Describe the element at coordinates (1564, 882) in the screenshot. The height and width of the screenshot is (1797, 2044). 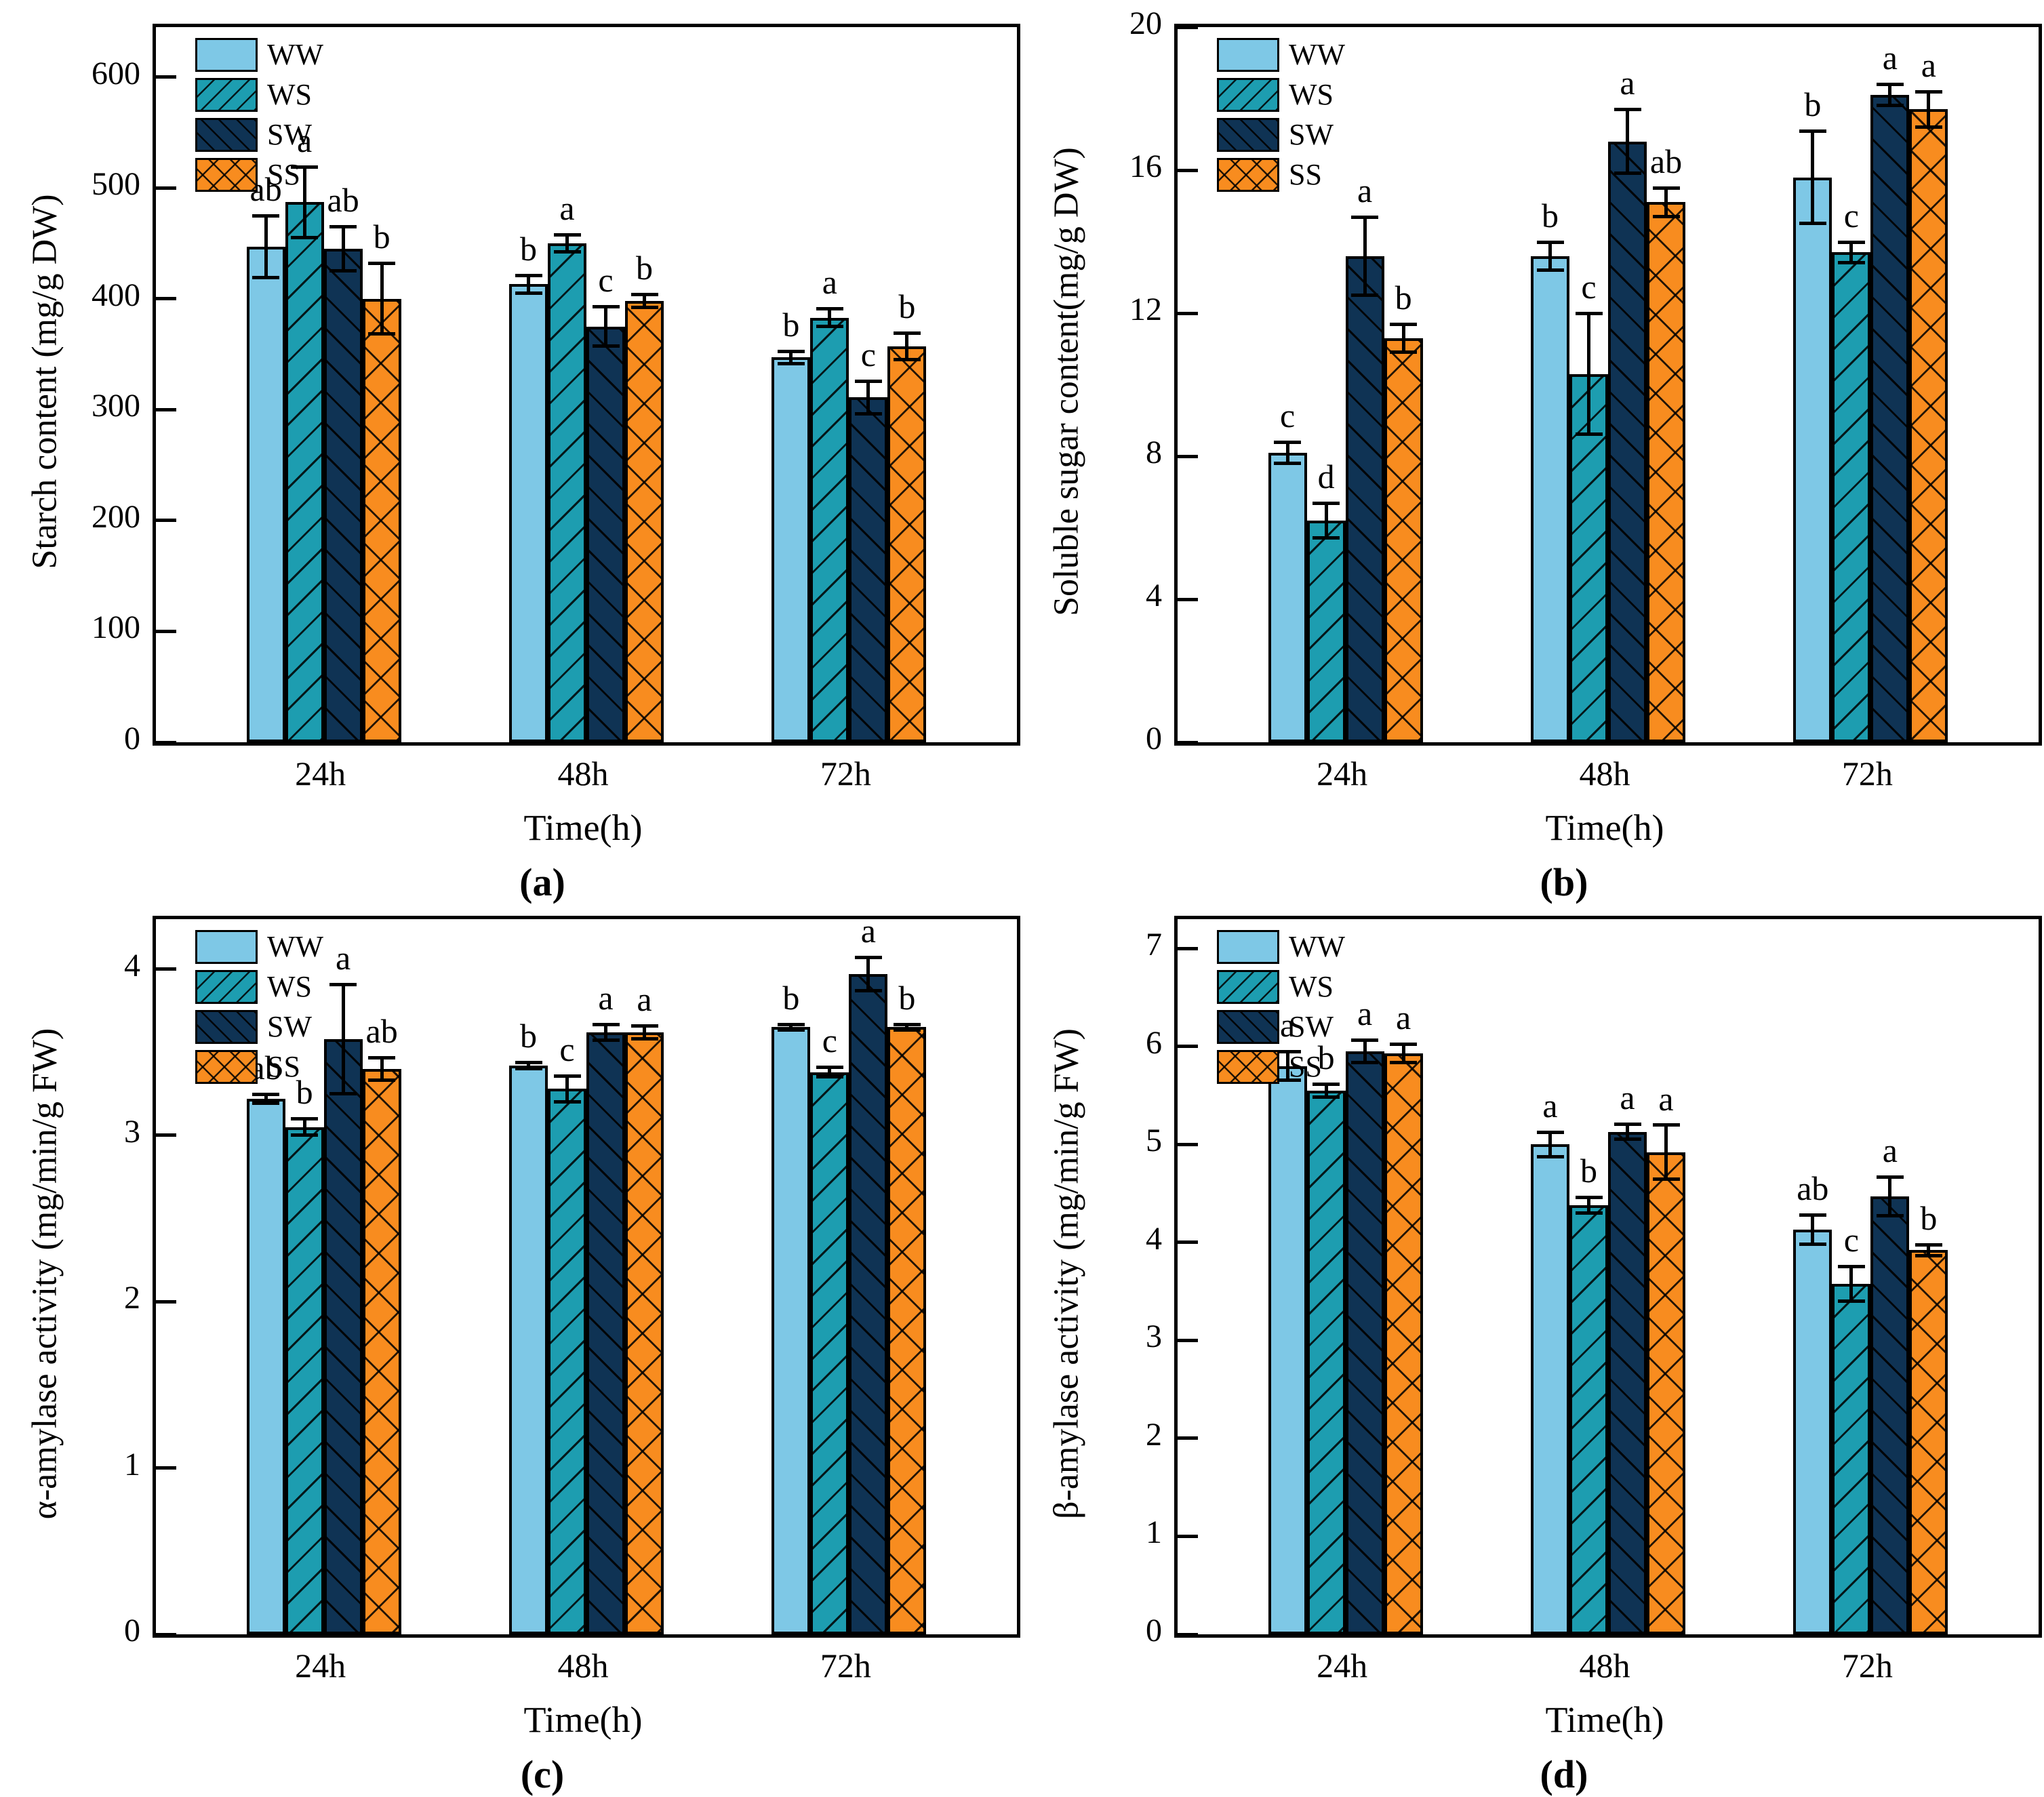
I see `panel-letter: (b)` at that location.